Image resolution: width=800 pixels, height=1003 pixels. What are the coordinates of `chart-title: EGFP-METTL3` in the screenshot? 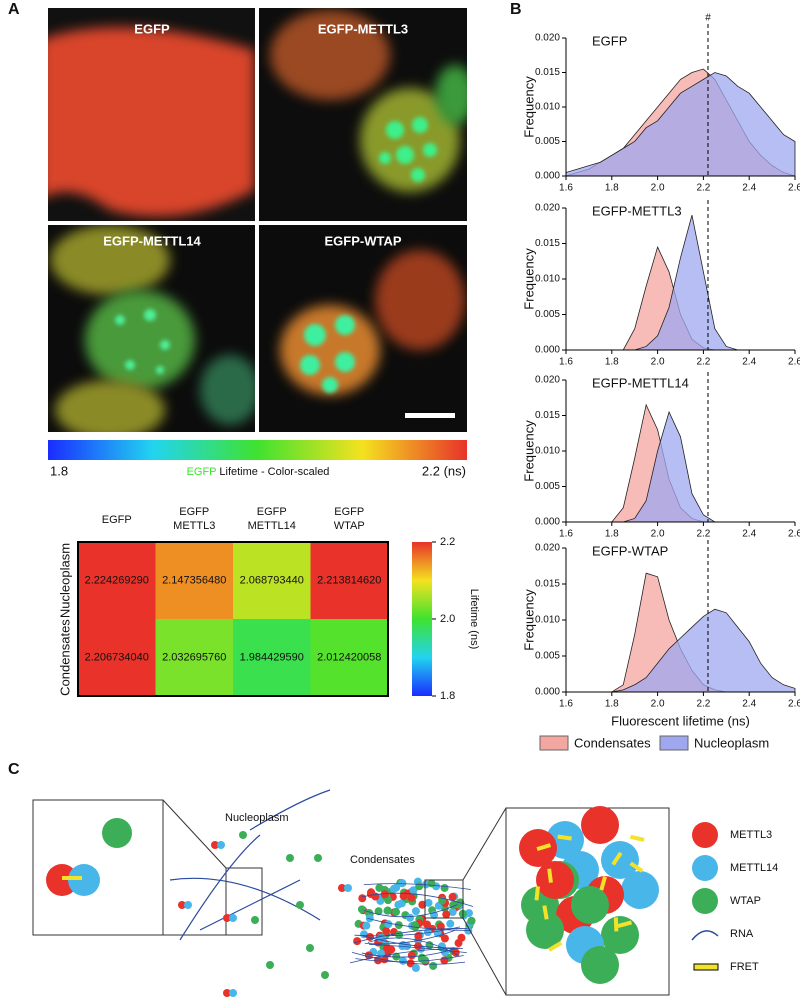 It's located at (637, 210).